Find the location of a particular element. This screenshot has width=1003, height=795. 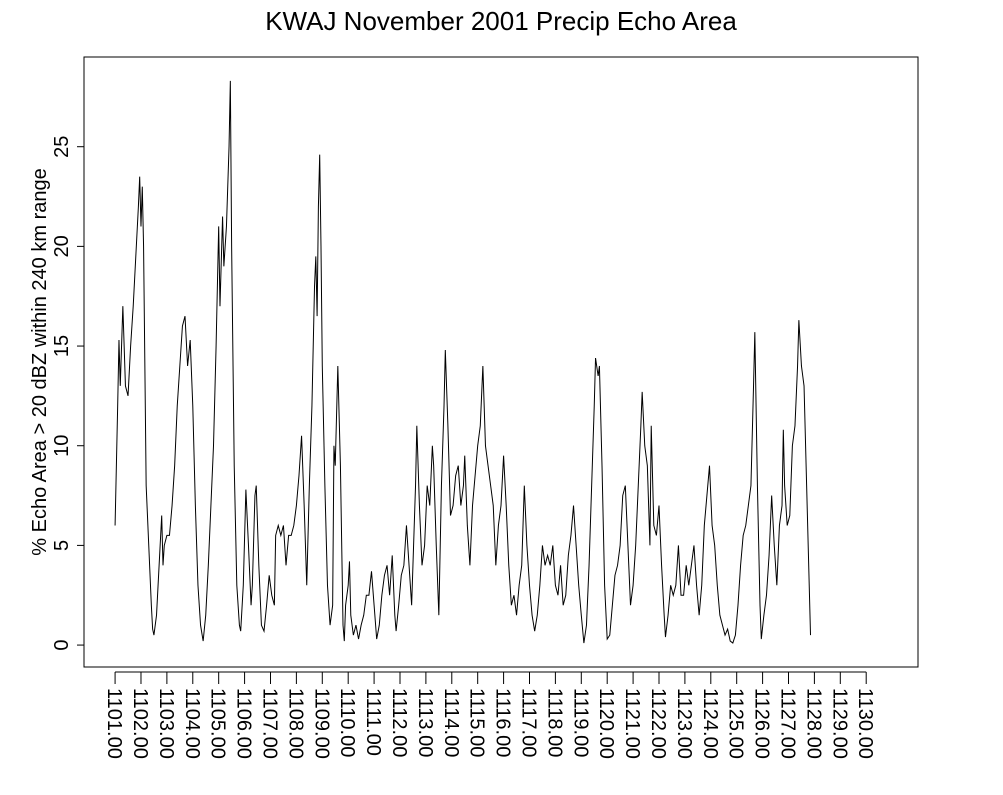

x-tick-label: 1114.00 is located at coordinates (451, 722).